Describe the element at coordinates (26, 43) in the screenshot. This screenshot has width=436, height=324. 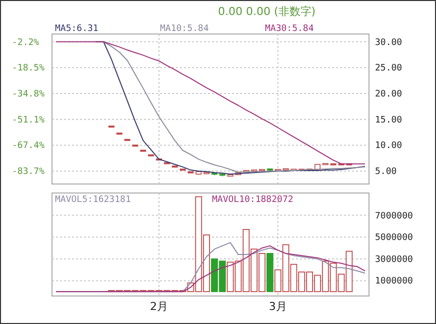
I see `y2-tick-label: -2.2%` at that location.